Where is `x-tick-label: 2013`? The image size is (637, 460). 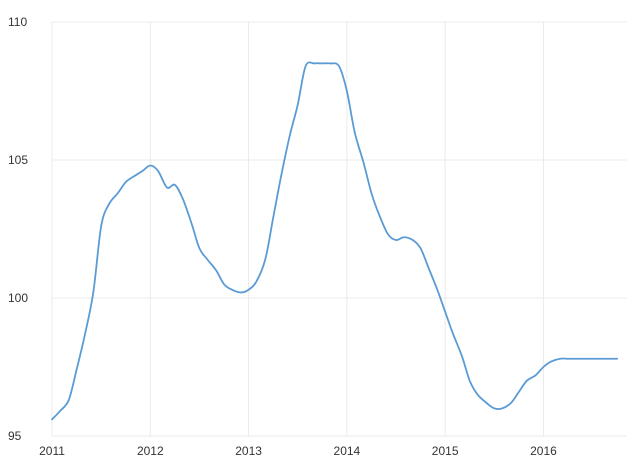
x-tick-label: 2013 is located at coordinates (248, 451).